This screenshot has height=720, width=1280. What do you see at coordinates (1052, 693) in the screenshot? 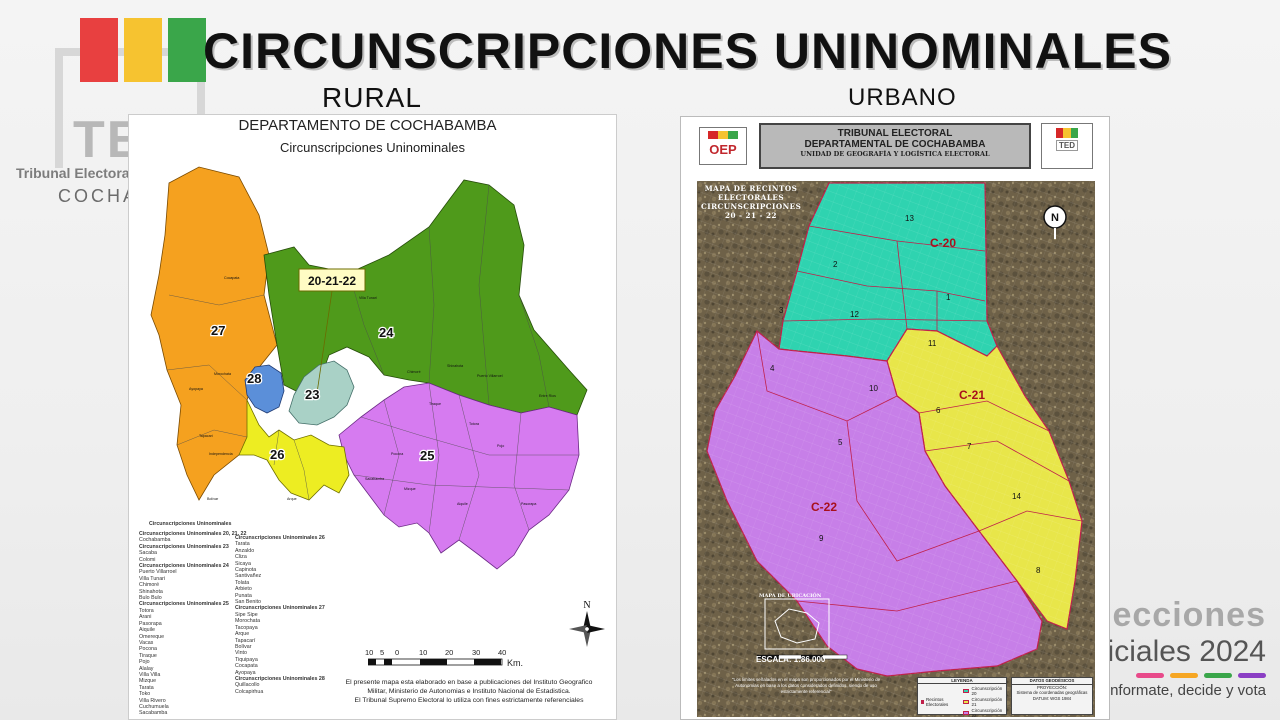
I see `datos-line: Sistema de coordenadas geográficas` at bounding box center [1052, 693].